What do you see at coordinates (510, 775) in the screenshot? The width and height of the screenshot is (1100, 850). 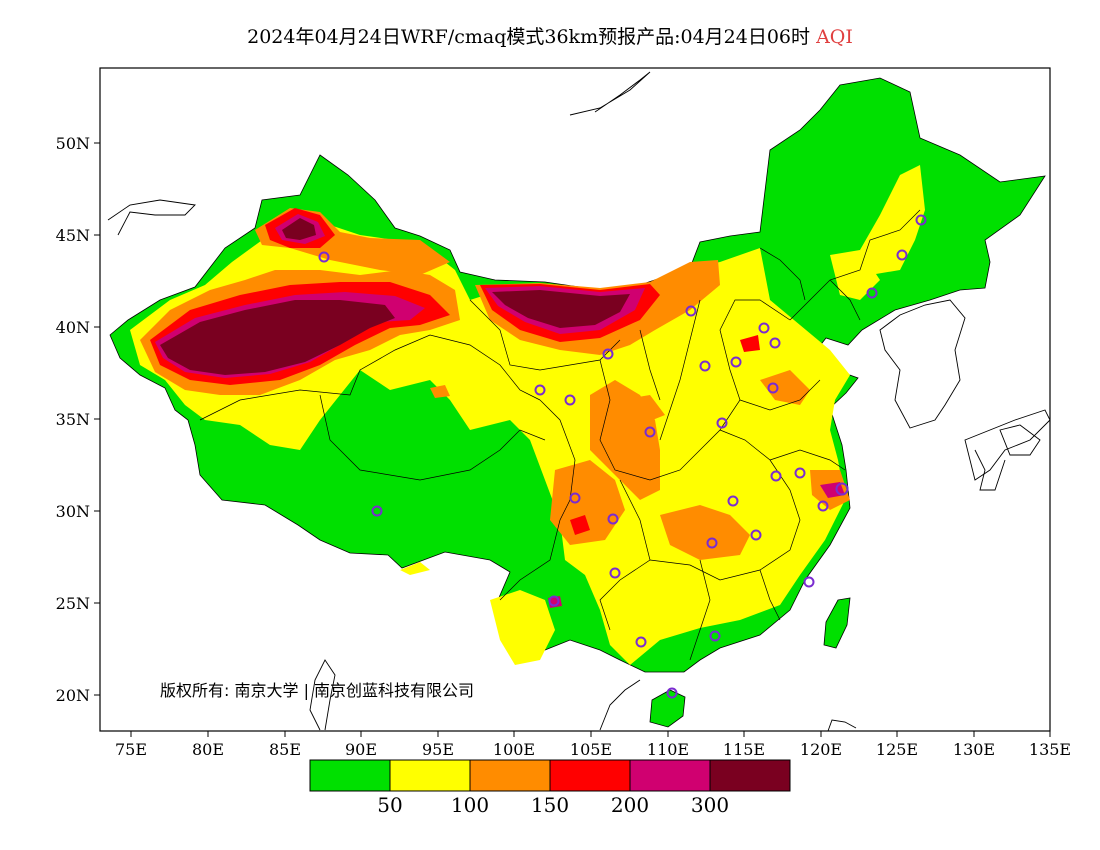 I see `legend-swatch-usg` at bounding box center [510, 775].